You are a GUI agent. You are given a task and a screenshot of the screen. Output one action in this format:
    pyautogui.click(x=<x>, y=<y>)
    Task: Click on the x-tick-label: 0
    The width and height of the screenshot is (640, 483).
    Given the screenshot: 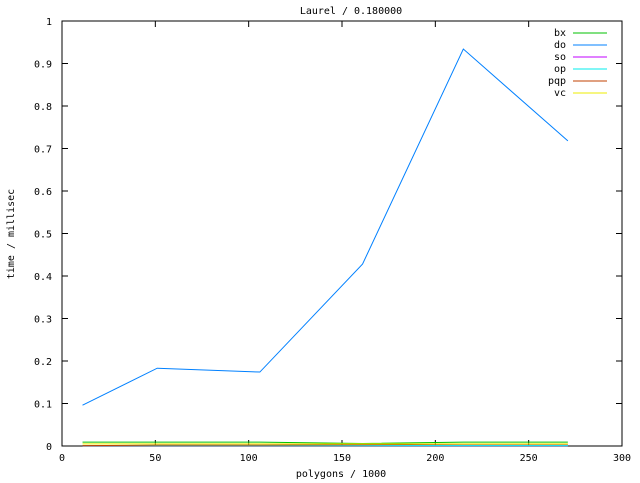 What is the action you would take?
    pyautogui.click(x=62, y=458)
    